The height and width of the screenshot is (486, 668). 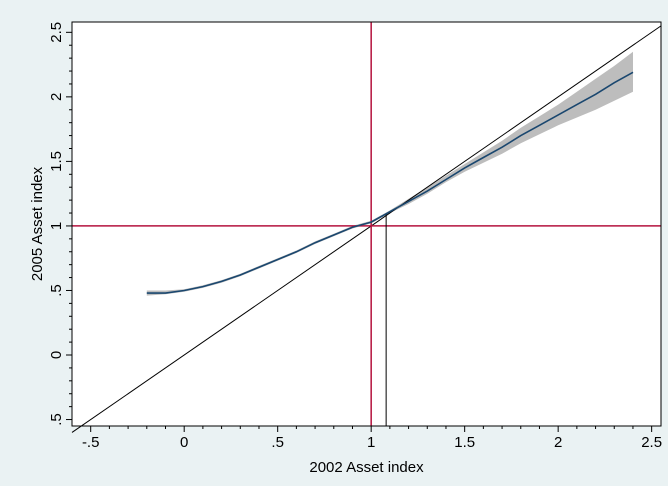 I want to click on x-tick-label: 1.5, so click(x=464, y=442).